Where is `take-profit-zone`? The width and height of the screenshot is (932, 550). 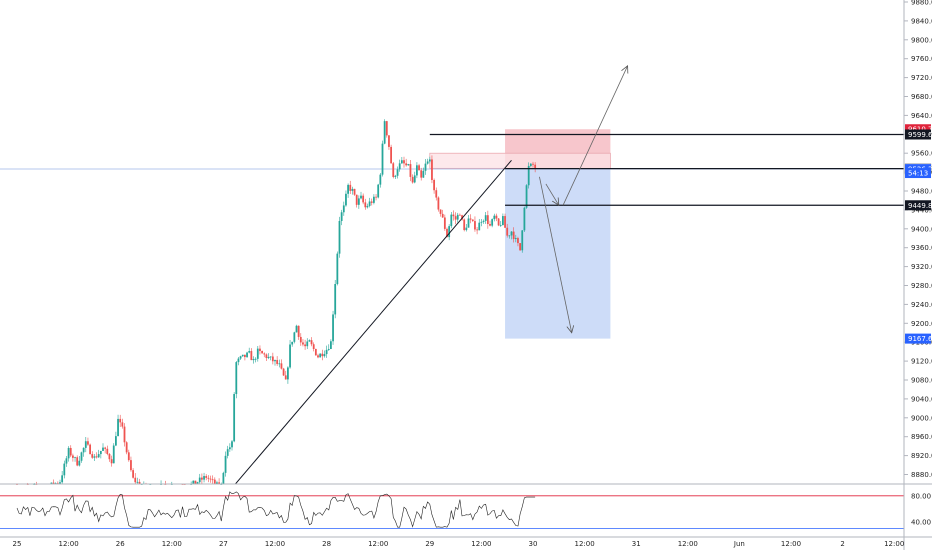
take-profit-zone is located at coordinates (558, 253).